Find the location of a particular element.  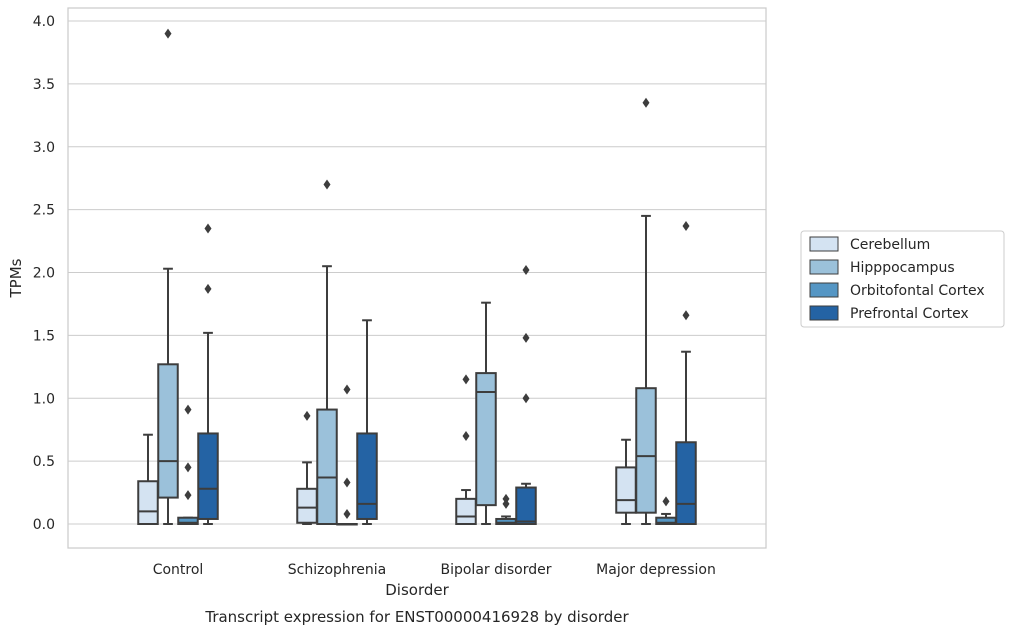

y-tick-label: 1.5 is located at coordinates (44, 336).